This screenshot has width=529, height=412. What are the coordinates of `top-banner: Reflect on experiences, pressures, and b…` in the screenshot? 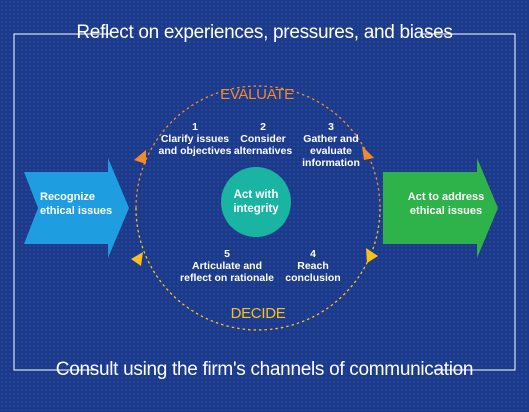 It's located at (264, 33).